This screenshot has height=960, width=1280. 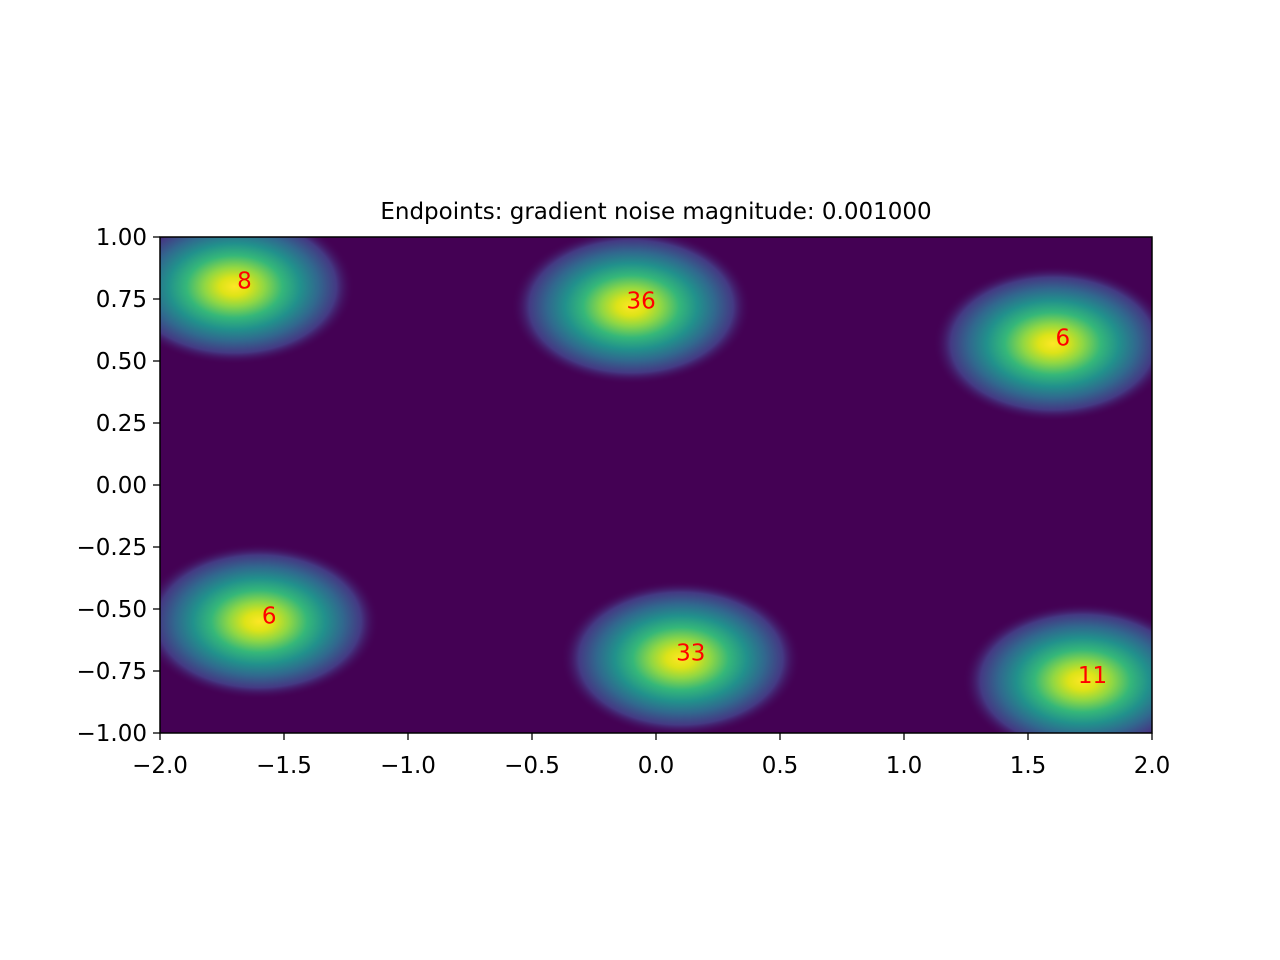 What do you see at coordinates (112, 734) in the screenshot?
I see `y-tick-label: −1.00` at bounding box center [112, 734].